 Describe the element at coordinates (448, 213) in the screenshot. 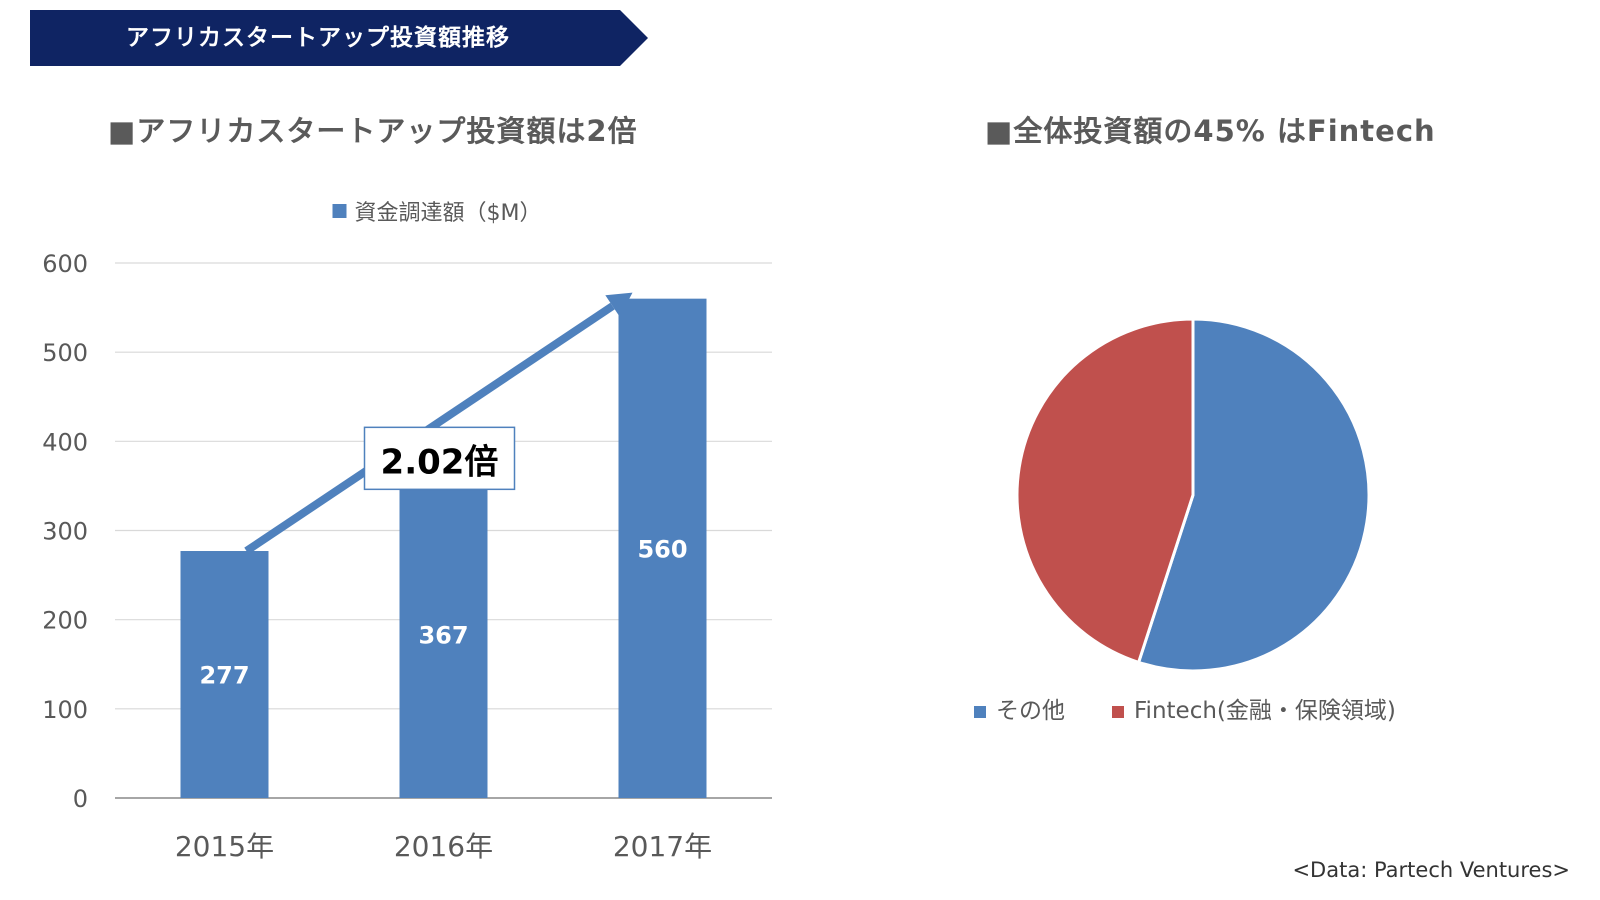

I see `legend-label: 資金調達額（$M）` at that location.